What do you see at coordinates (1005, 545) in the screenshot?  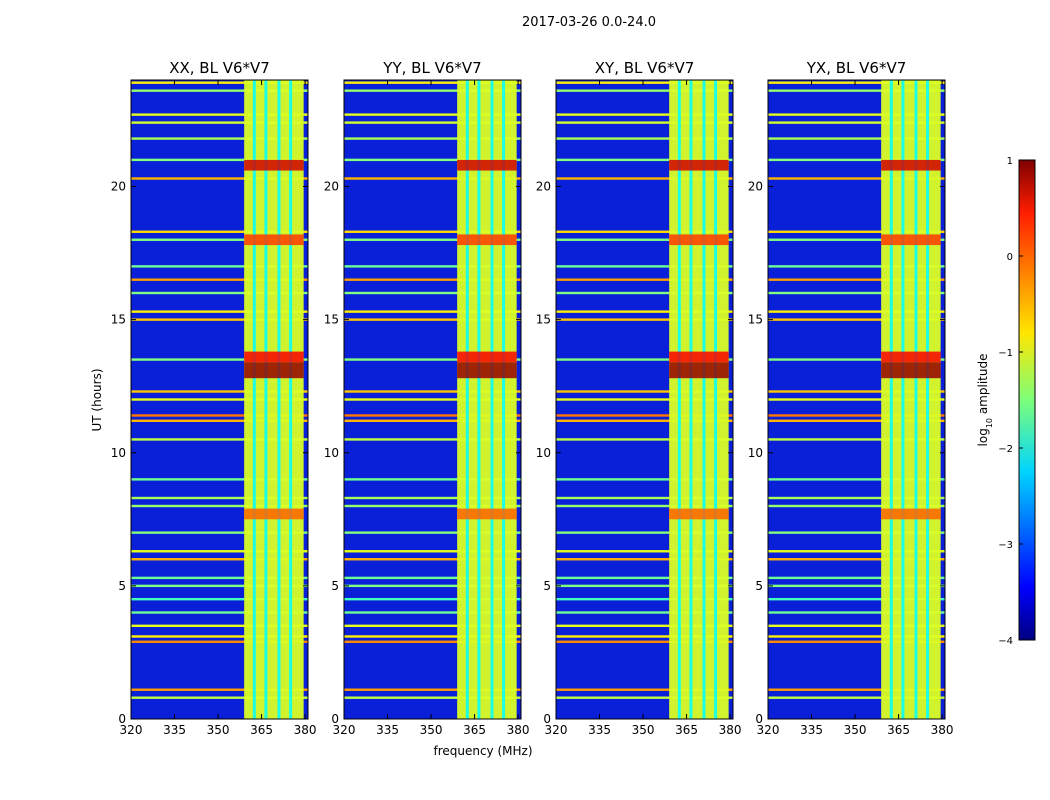 I see `colorbar-tick-label: −3` at bounding box center [1005, 545].